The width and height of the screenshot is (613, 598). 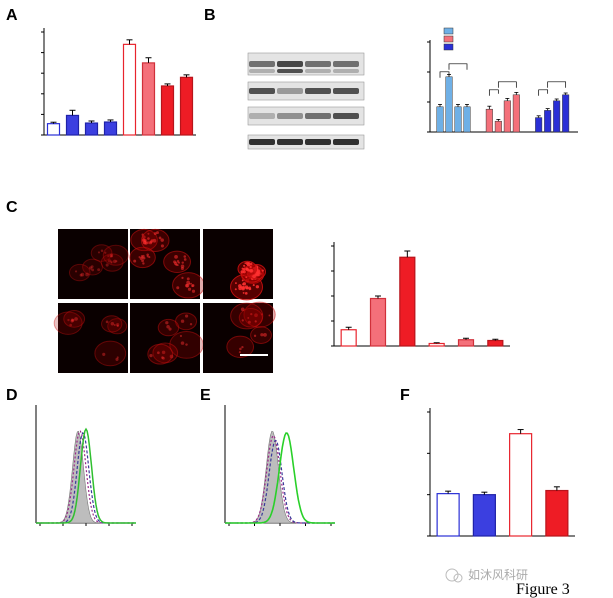 What do you see at coordinates (164, 300) in the screenshot?
I see `micrograph-grid` at bounding box center [164, 300].